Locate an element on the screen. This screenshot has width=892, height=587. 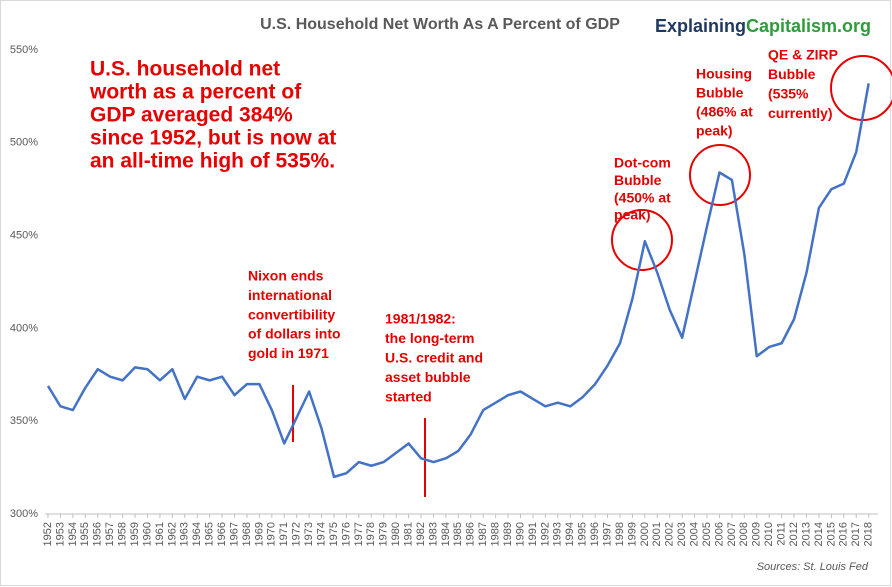
x-tick-label: 2003 is located at coordinates (682, 534).